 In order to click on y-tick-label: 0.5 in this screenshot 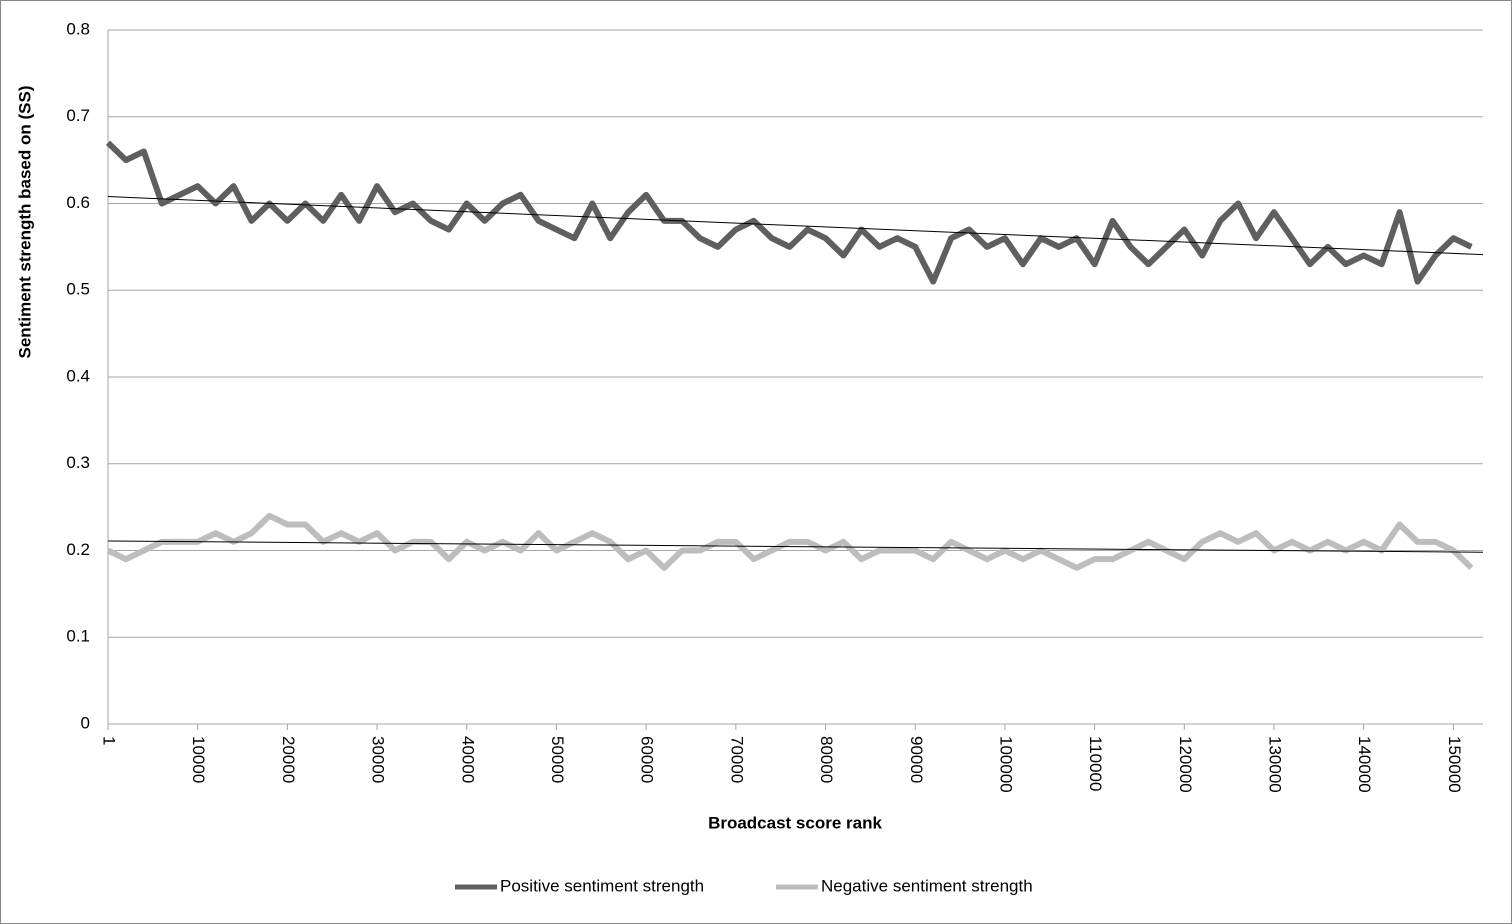, I will do `click(78, 289)`.